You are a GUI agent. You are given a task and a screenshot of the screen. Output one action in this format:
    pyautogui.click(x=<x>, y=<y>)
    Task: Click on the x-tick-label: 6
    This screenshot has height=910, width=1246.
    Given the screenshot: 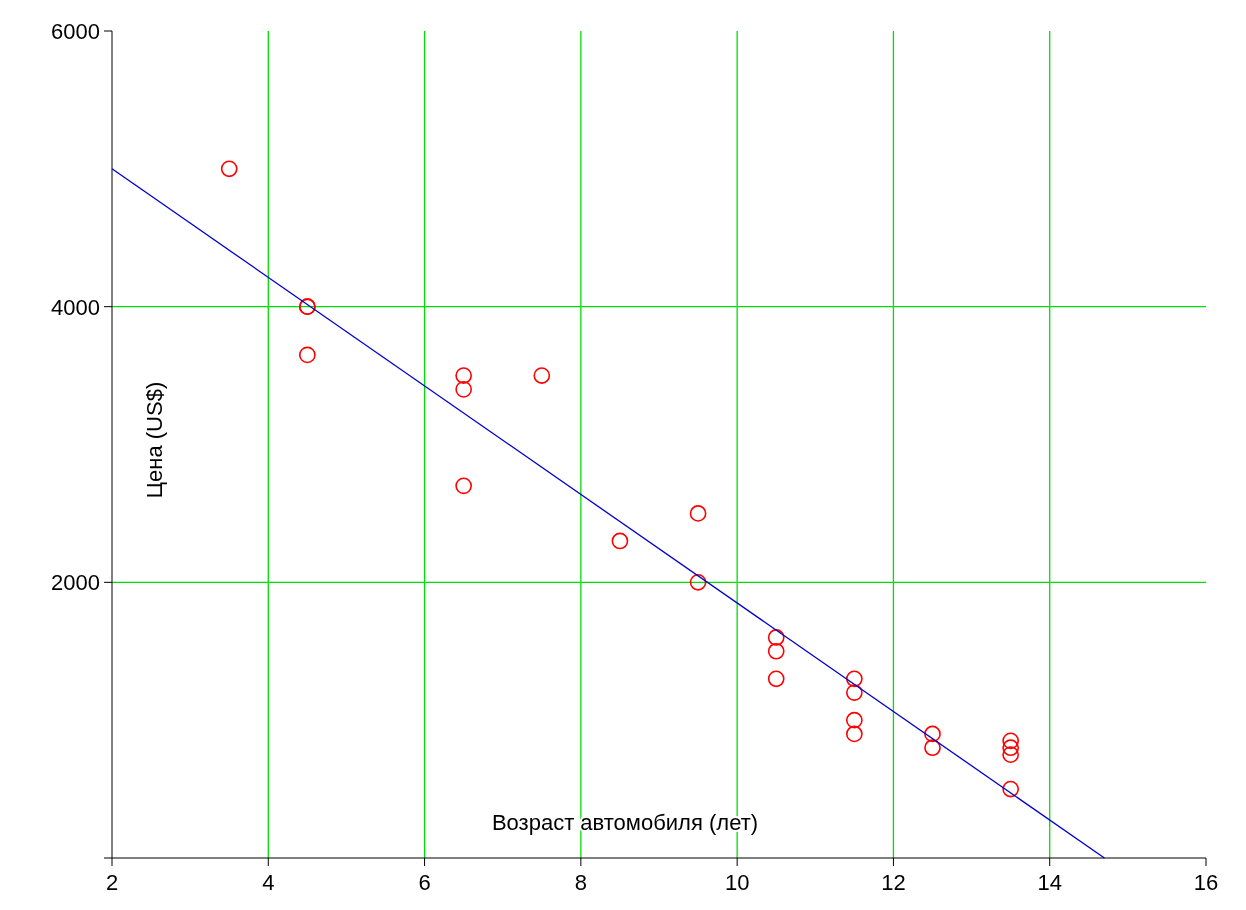 What is the action you would take?
    pyautogui.click(x=424, y=882)
    